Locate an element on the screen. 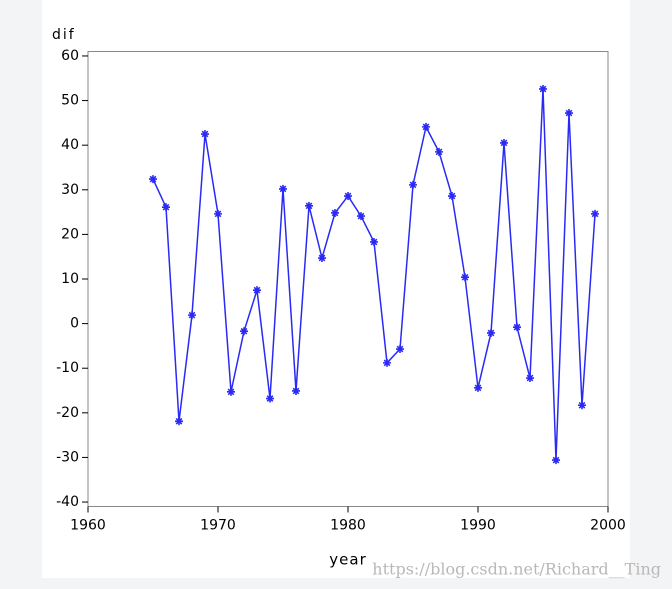 The height and width of the screenshot is (589, 672). y-axis-label: dif is located at coordinates (64, 35).